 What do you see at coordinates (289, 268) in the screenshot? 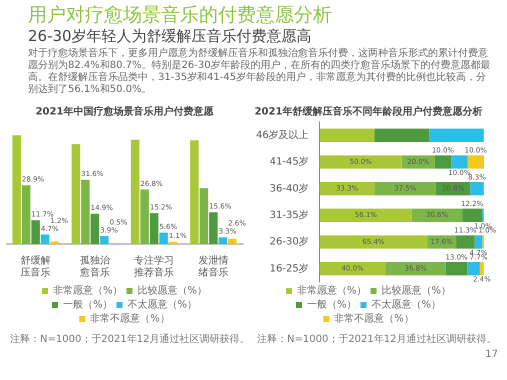
I see `y-tick-label: 16-25岁` at bounding box center [289, 268].